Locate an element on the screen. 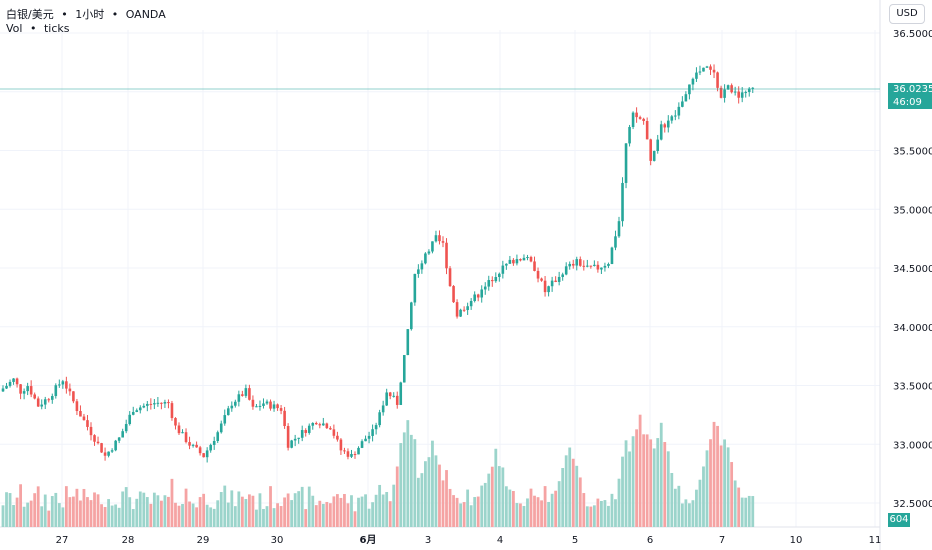 The image size is (932, 550). volume-legend: Vol • ticks is located at coordinates (38, 28).